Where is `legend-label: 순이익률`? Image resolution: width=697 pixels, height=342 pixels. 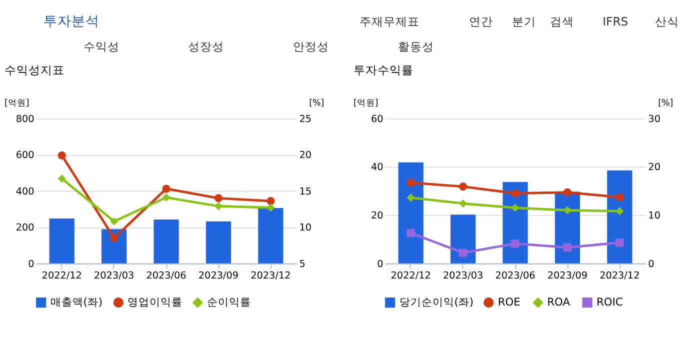 legend-label: 순이익률 is located at coordinates (228, 301).